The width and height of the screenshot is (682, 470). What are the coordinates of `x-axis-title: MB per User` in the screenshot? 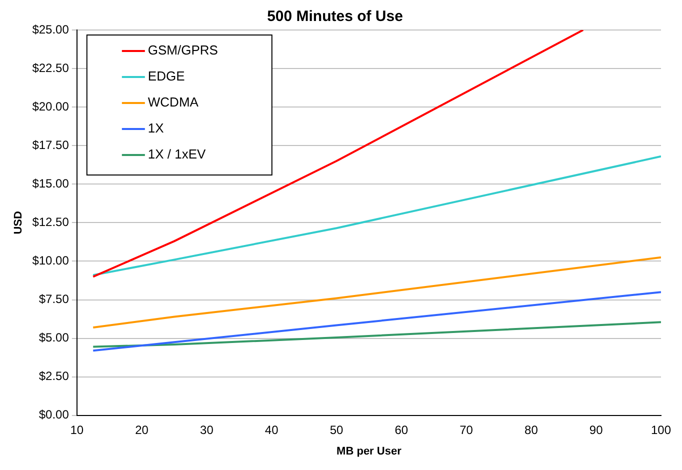 It's located at (369, 451).